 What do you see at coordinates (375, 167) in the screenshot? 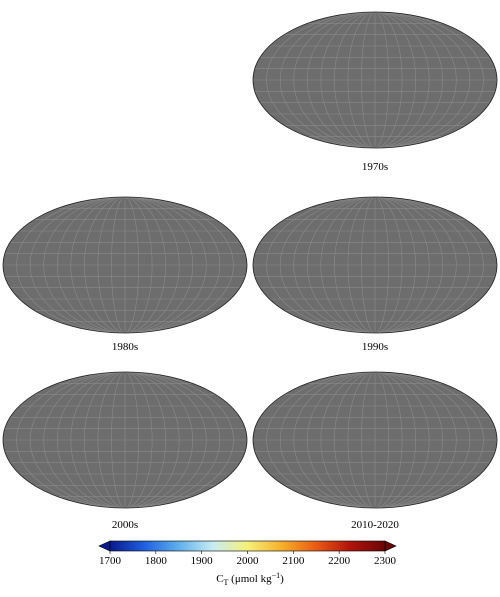
I see `panel-label: 1970s` at bounding box center [375, 167].